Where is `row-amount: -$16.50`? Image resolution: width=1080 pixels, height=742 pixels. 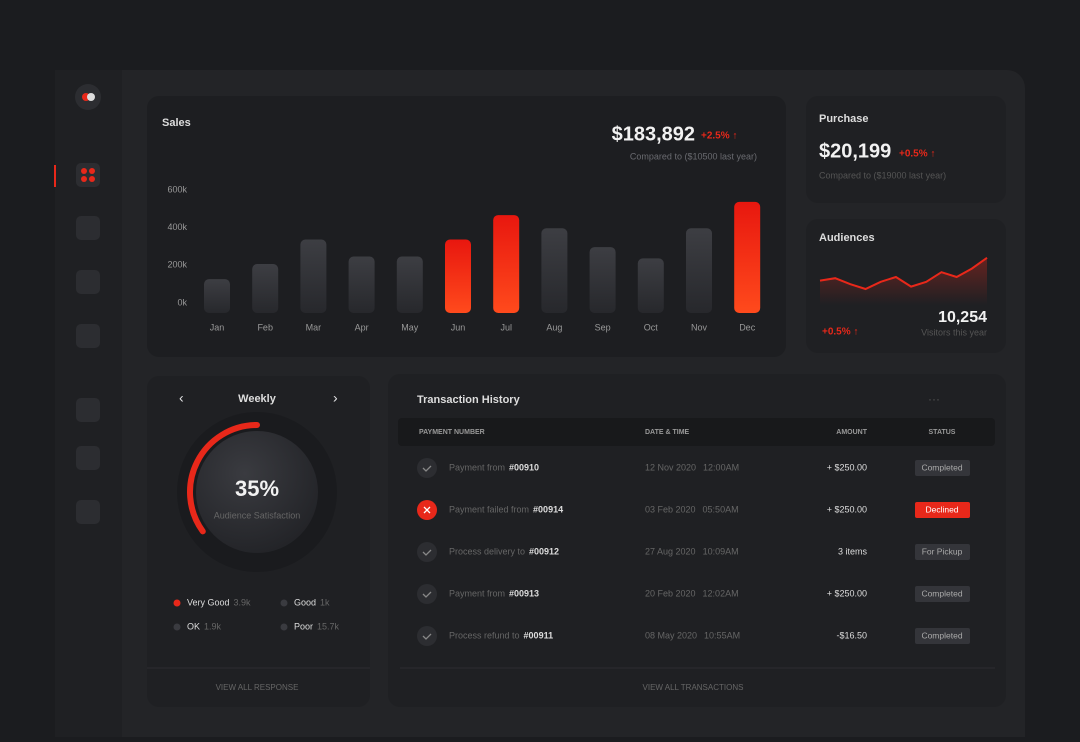
row-amount: -$16.50 is located at coordinates (851, 635).